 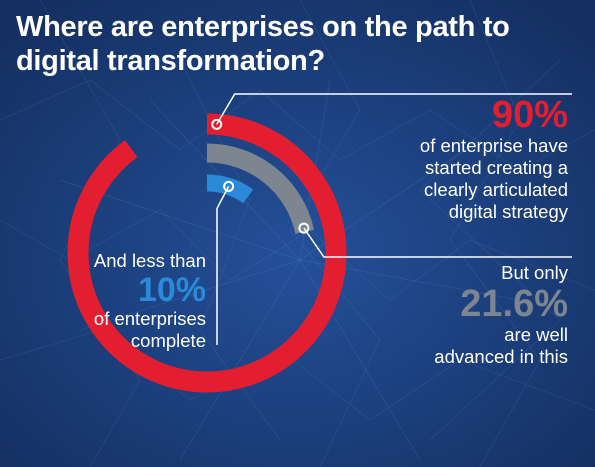 I want to click on callout-21-6-percent: But only 21.6% are well advanced in this, so click(x=468, y=315).